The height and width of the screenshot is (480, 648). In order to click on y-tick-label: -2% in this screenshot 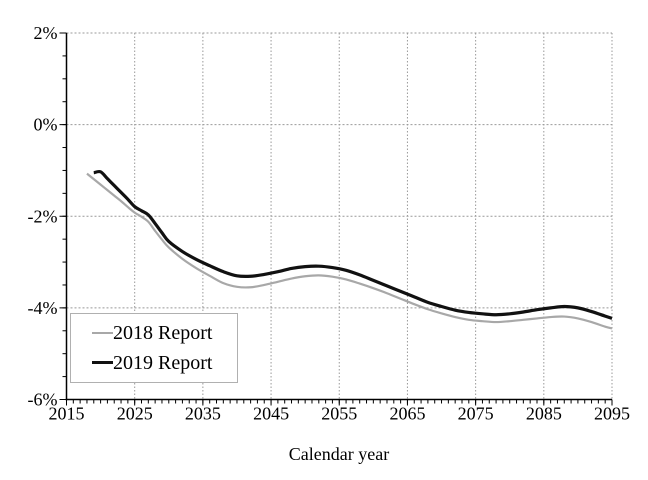, I will do `click(43, 216)`.